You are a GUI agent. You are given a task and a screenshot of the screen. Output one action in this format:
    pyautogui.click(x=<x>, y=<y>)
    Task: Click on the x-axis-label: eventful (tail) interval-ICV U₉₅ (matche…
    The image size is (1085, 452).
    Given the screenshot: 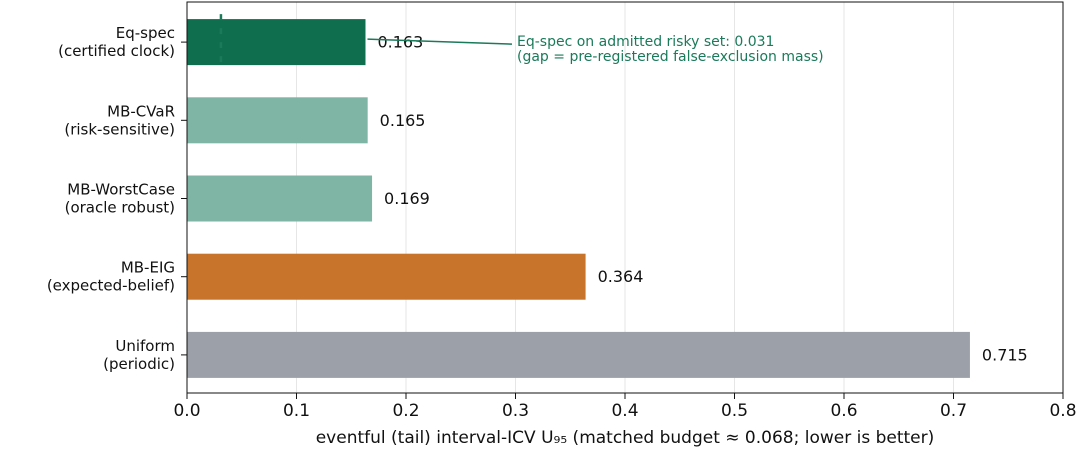 What is the action you would take?
    pyautogui.click(x=625, y=438)
    